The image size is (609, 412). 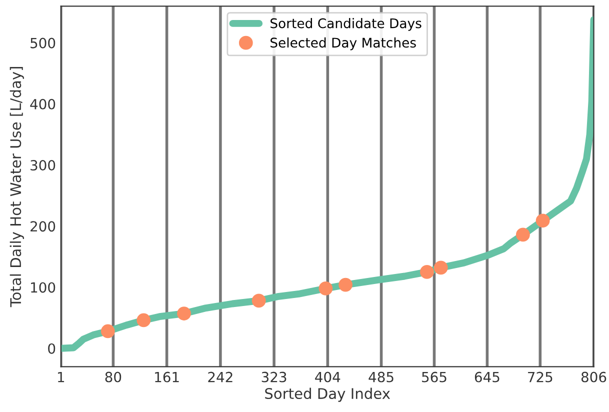 I want to click on y-tick-label: 300, so click(x=43, y=165).